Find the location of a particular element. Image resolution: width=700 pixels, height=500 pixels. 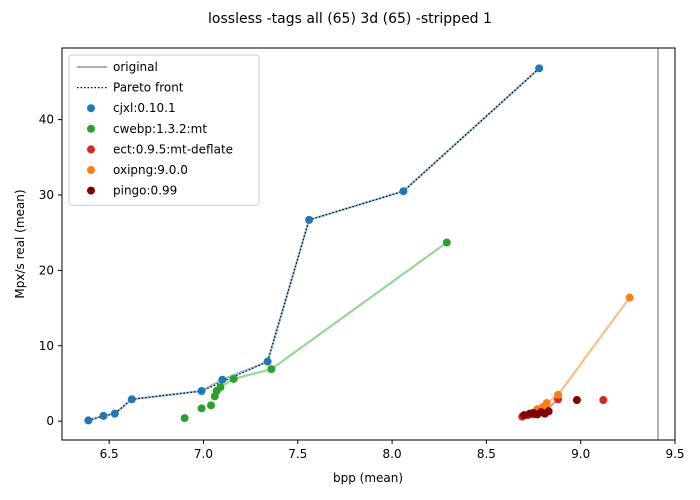

legend-label: cjxl:0.10.1 is located at coordinates (144, 108).